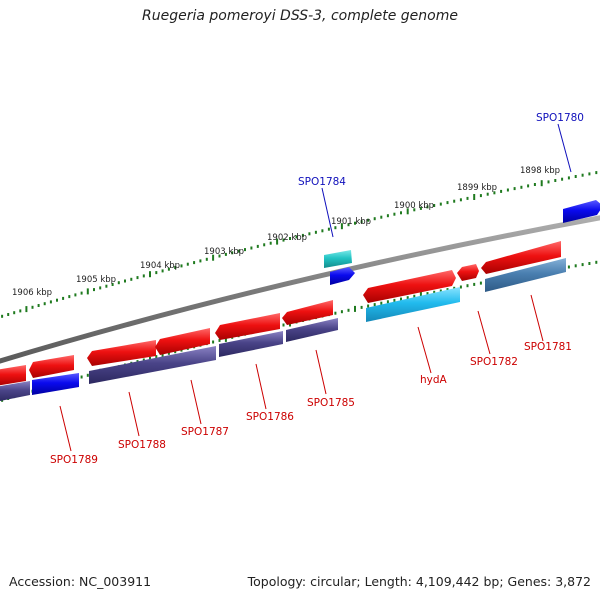  What do you see at coordinates (205, 432) in the screenshot?
I see `gene-label: SPO1787` at bounding box center [205, 432].